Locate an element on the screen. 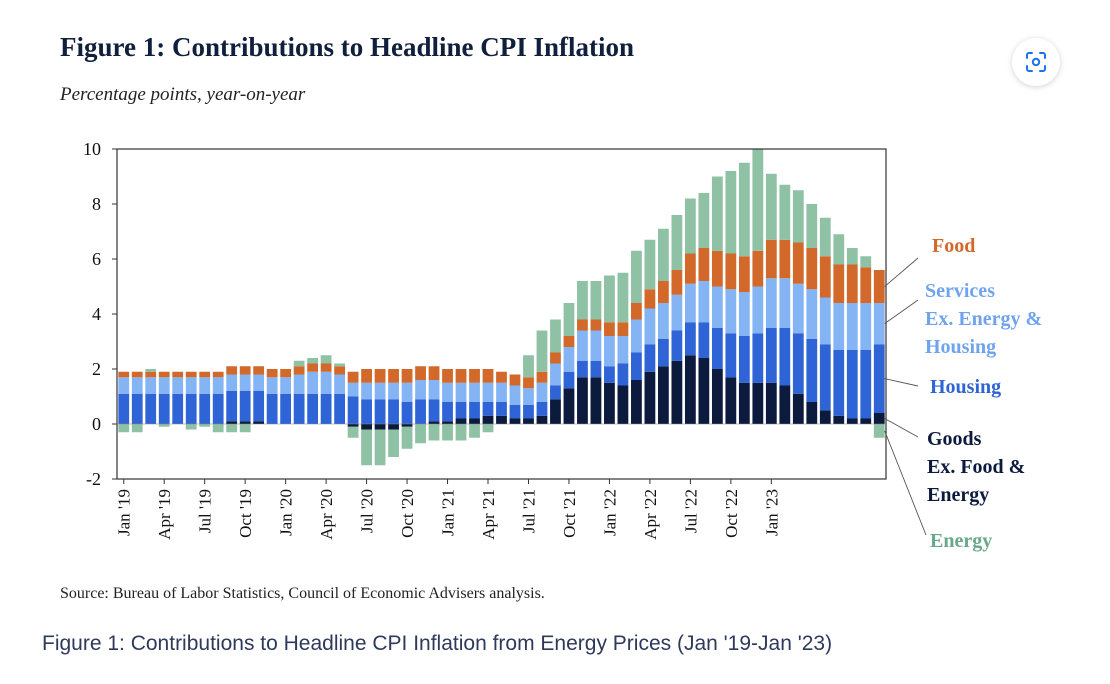 Image resolution: width=1110 pixels, height=684 pixels. x-tick-label: Jan '19 is located at coordinates (124, 512).